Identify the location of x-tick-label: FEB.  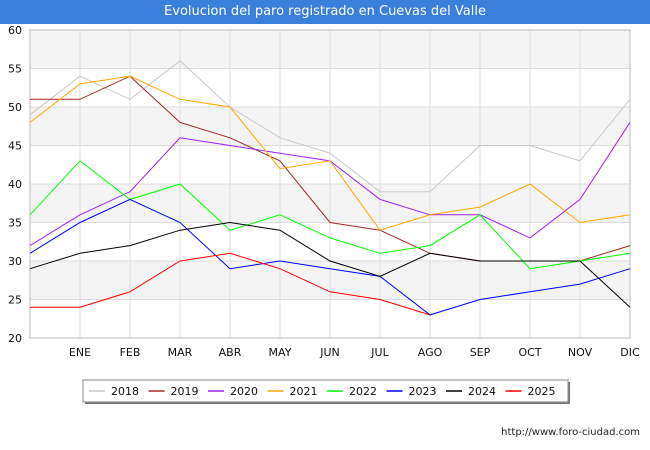
(130, 352).